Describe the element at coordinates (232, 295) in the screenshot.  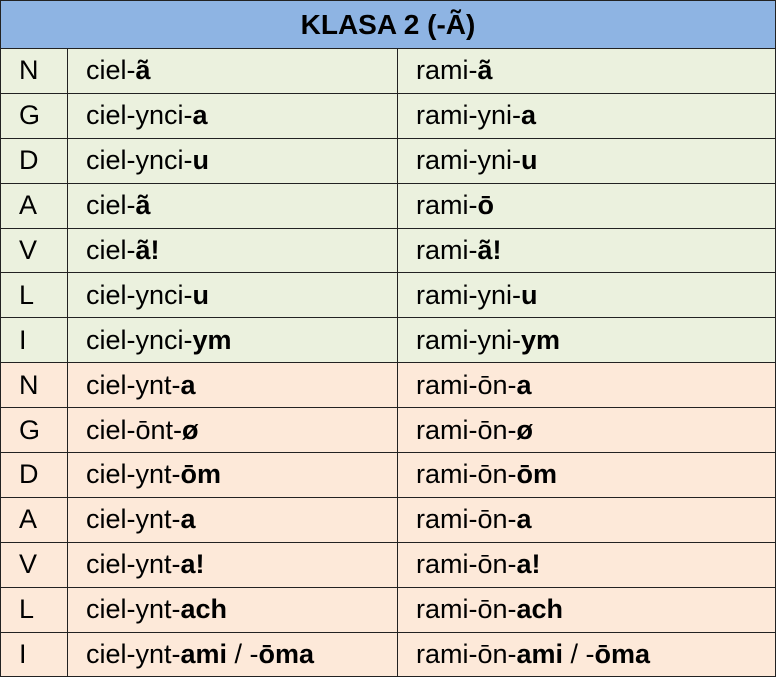
I see `form-cielã: ciel-ynci-u` at that location.